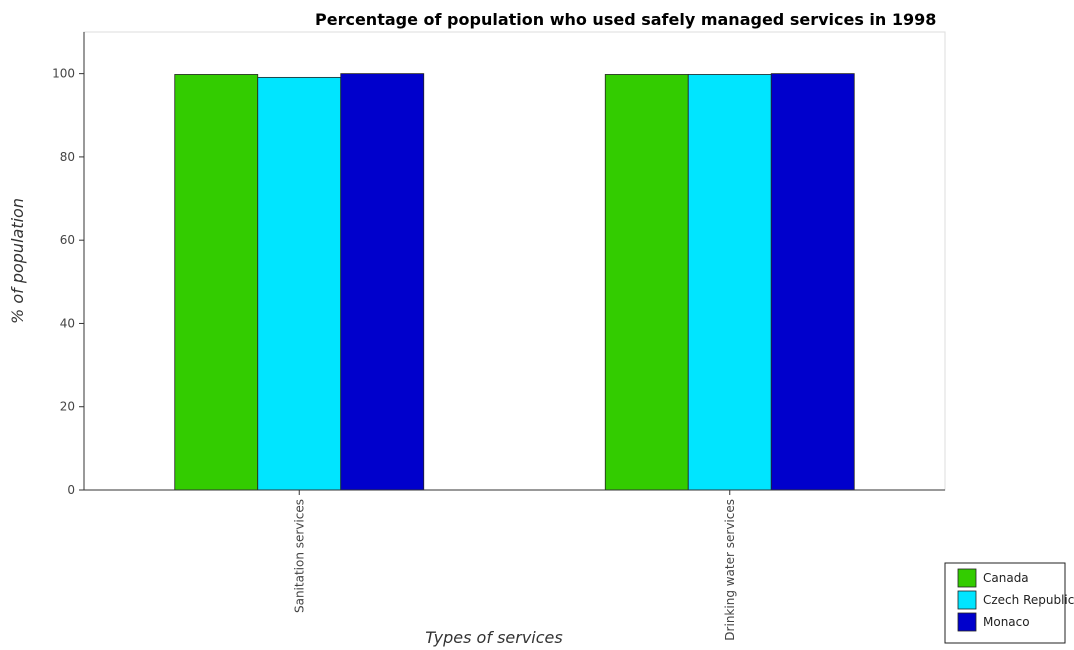 The width and height of the screenshot is (1074, 650). I want to click on y-axis-label: % of population, so click(17, 261).